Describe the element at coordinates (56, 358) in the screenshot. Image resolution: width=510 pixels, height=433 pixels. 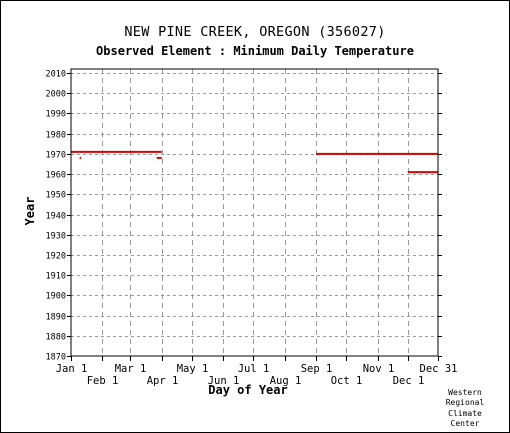
I see `y-tick-label: 1870` at that location.